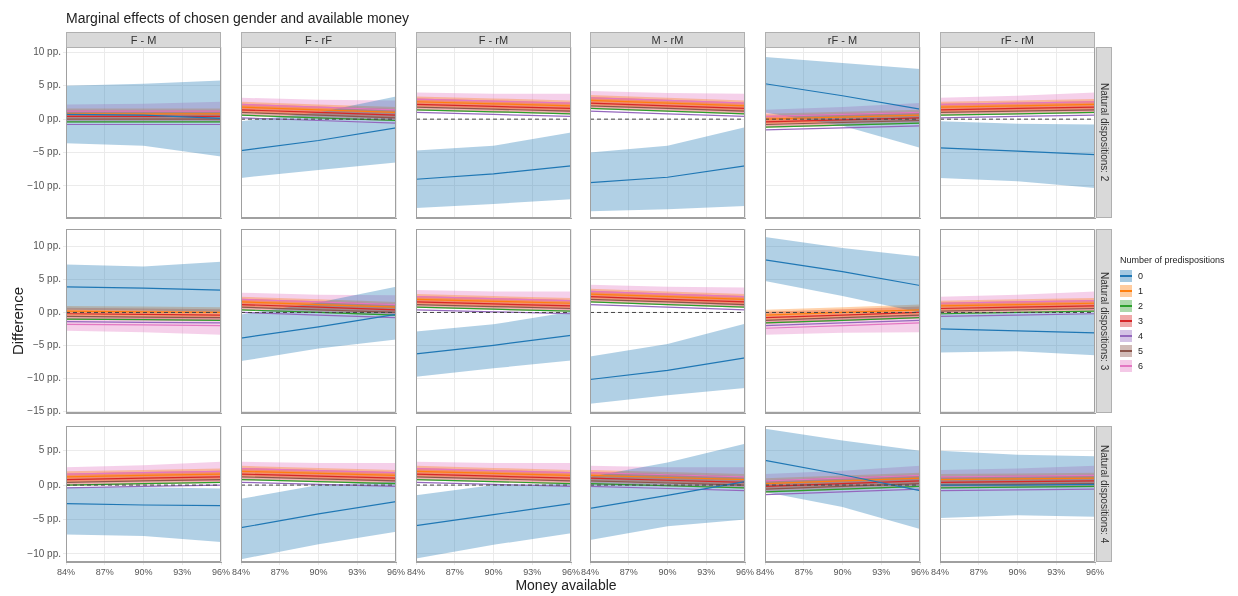  Describe the element at coordinates (1141, 365) in the screenshot. I see `legend-label: 6` at that location.